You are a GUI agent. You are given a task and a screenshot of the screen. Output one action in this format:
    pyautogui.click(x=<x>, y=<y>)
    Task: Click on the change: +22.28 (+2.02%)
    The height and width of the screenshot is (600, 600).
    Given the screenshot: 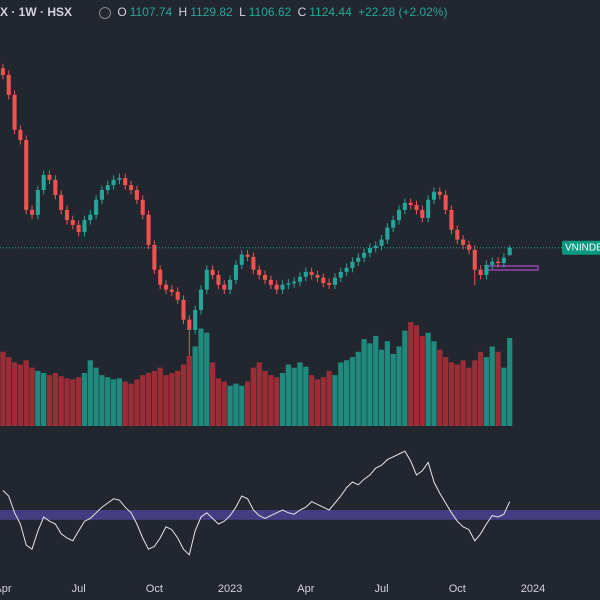 What is the action you would take?
    pyautogui.click(x=403, y=12)
    